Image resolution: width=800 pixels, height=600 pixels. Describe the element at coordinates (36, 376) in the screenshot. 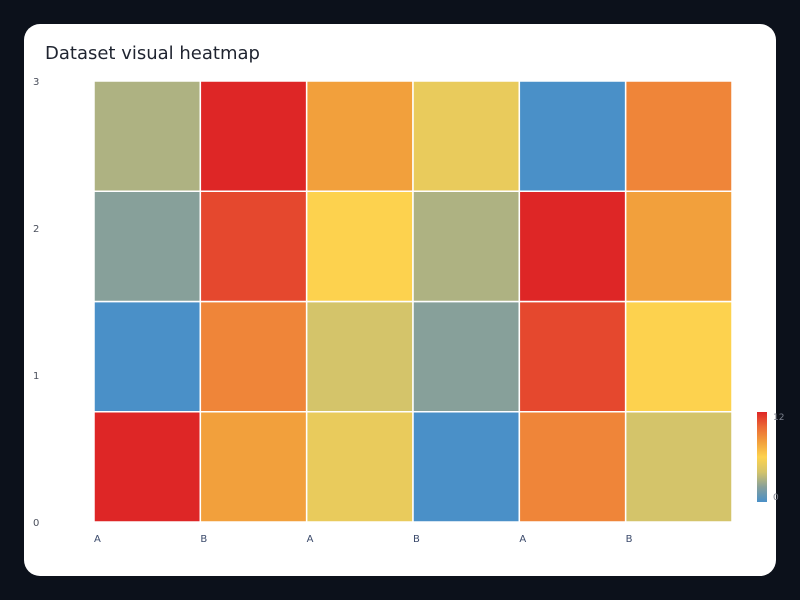

I see `y-tick-label: 1` at that location.